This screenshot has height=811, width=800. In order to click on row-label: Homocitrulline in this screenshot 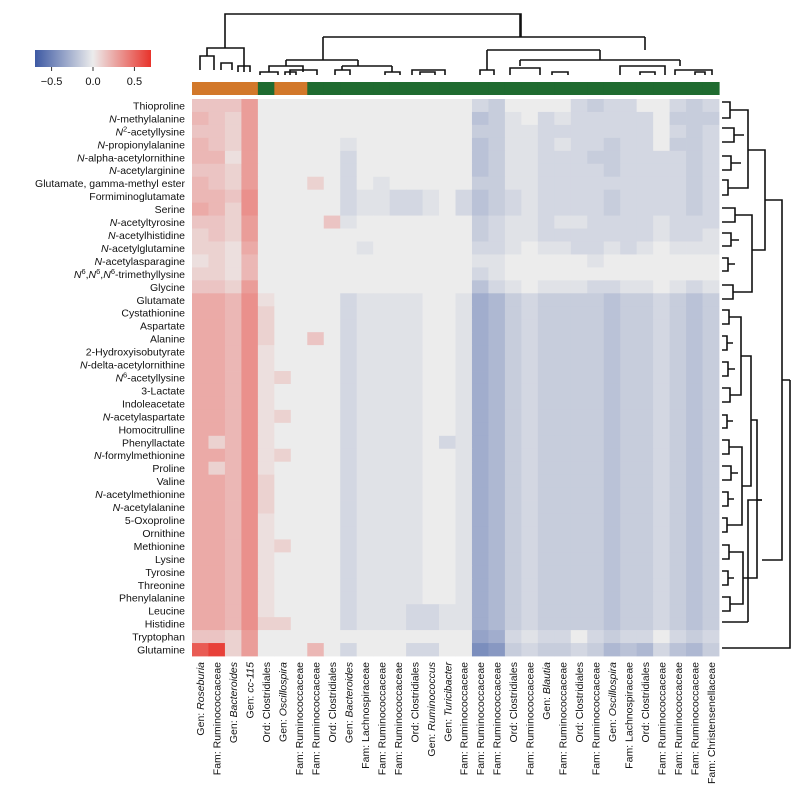, I will do `click(151, 430)`.